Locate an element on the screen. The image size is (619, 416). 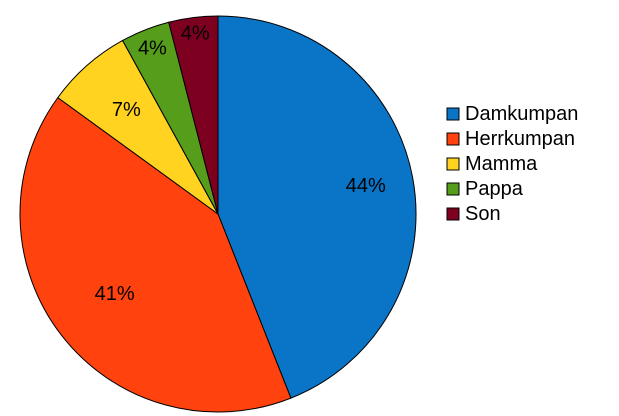
legend-swatch-herrkumpan is located at coordinates (453, 139).